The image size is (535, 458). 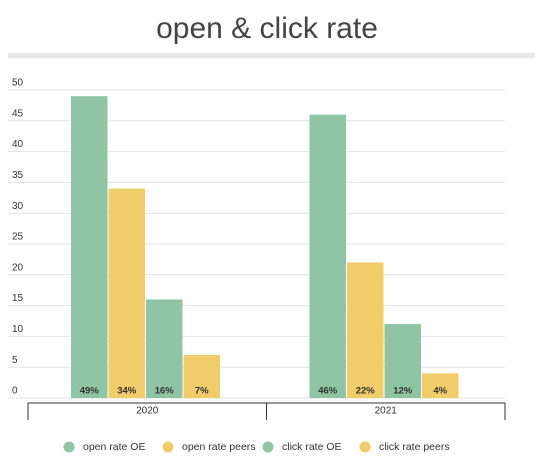 I want to click on y-tick-label: 30, so click(x=18, y=206).